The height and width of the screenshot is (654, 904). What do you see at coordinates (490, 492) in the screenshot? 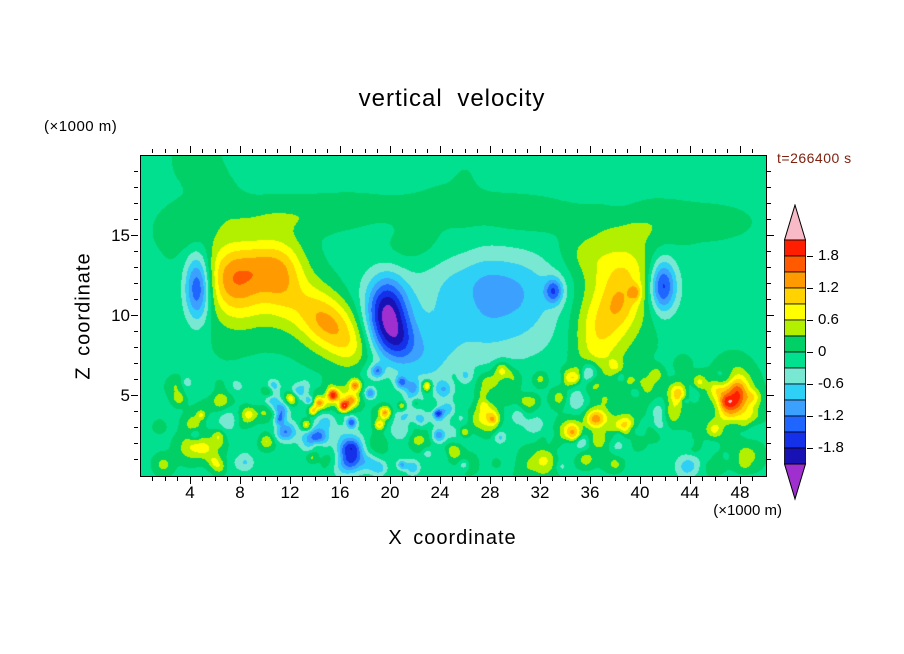
I see `x-tick-label: 28` at bounding box center [490, 492].